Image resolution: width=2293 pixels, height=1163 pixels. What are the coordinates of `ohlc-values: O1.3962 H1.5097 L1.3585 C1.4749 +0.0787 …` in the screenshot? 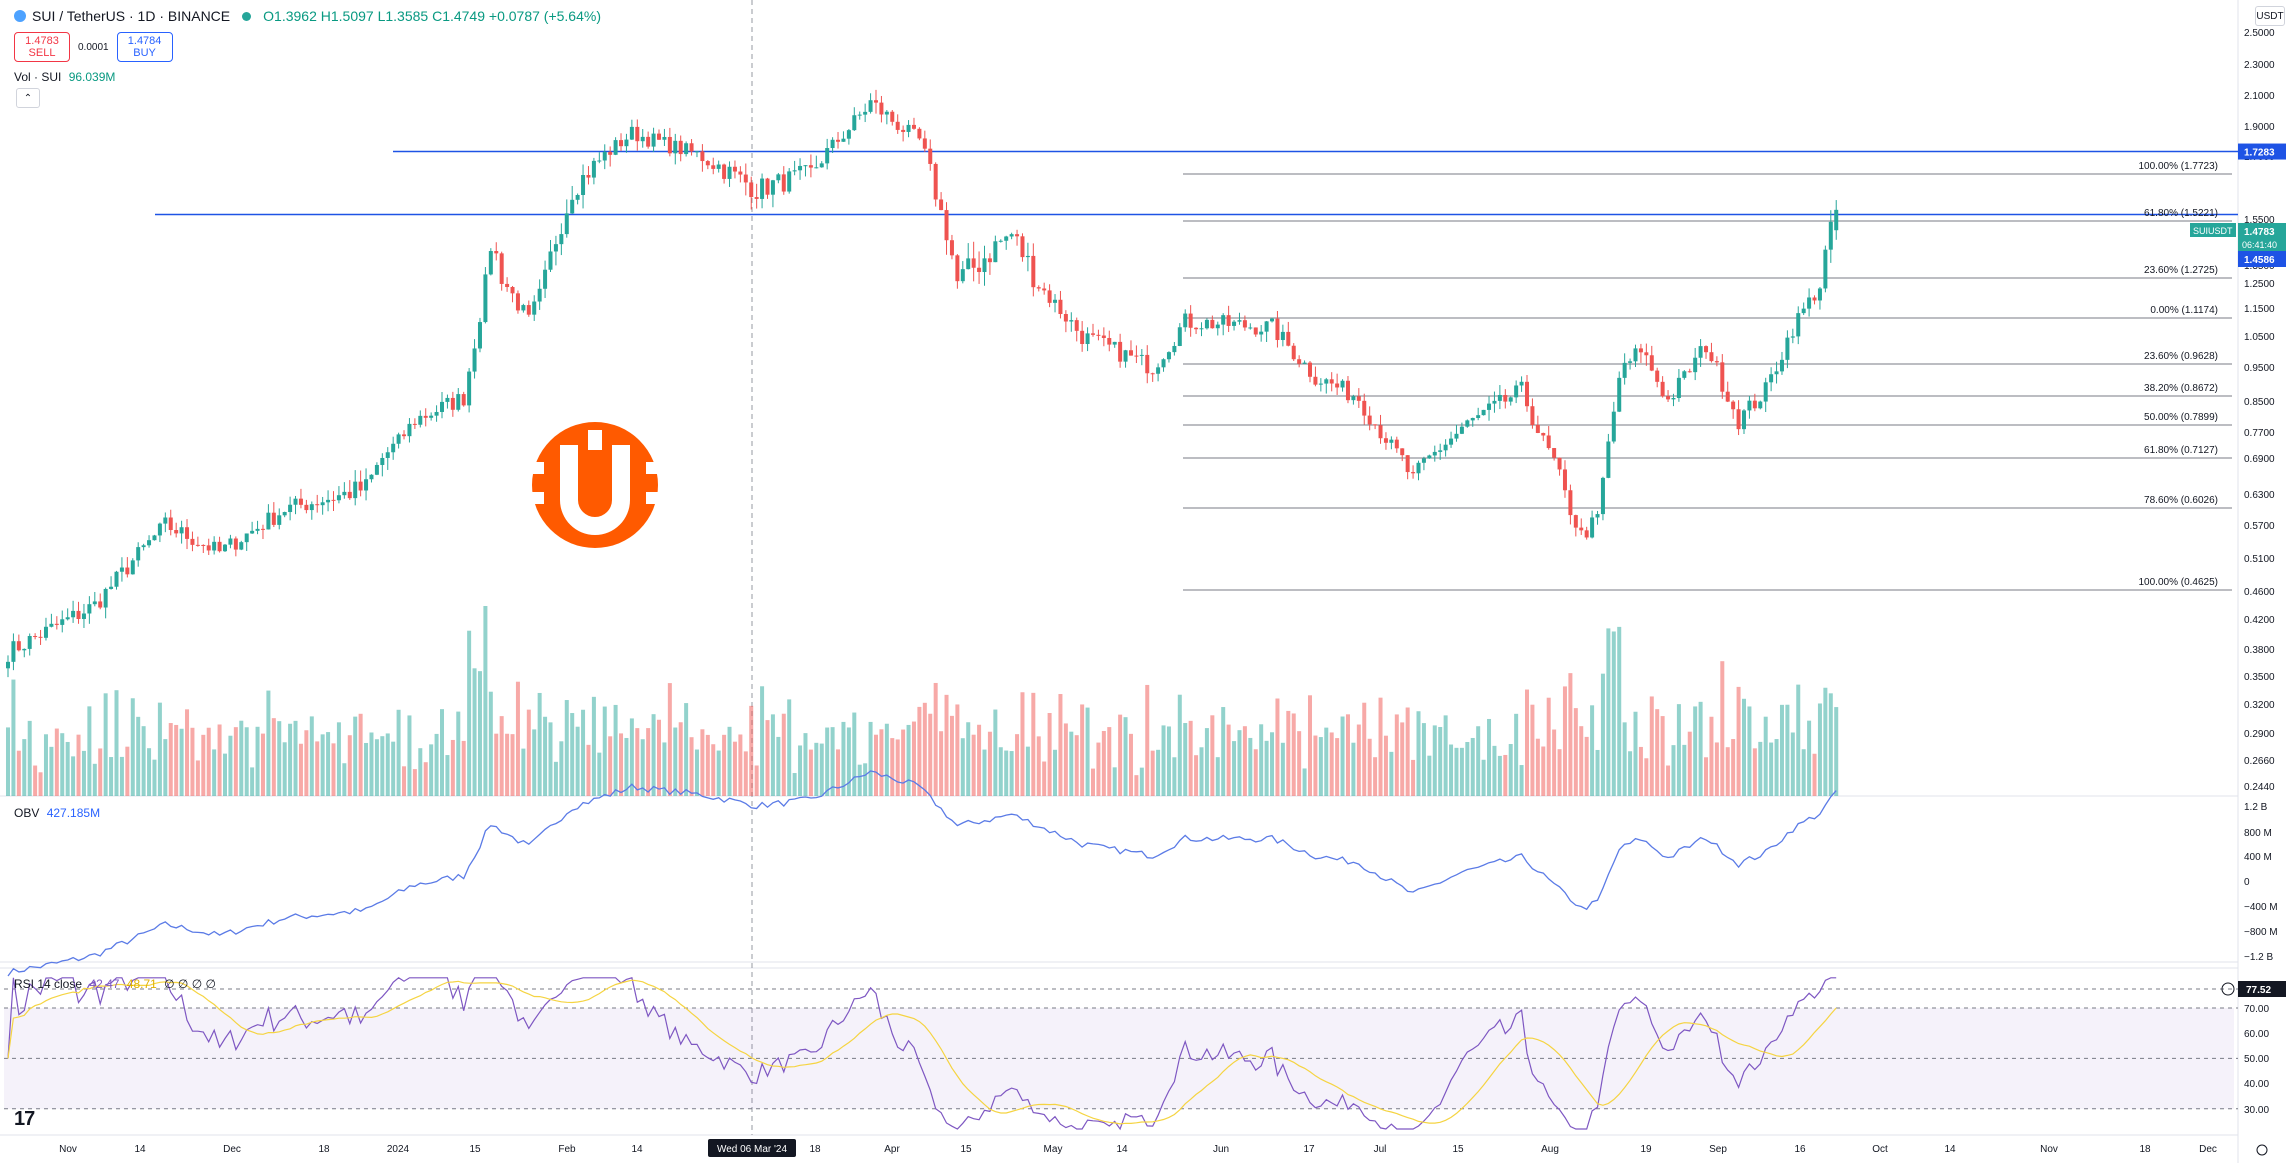 It's located at (432, 16).